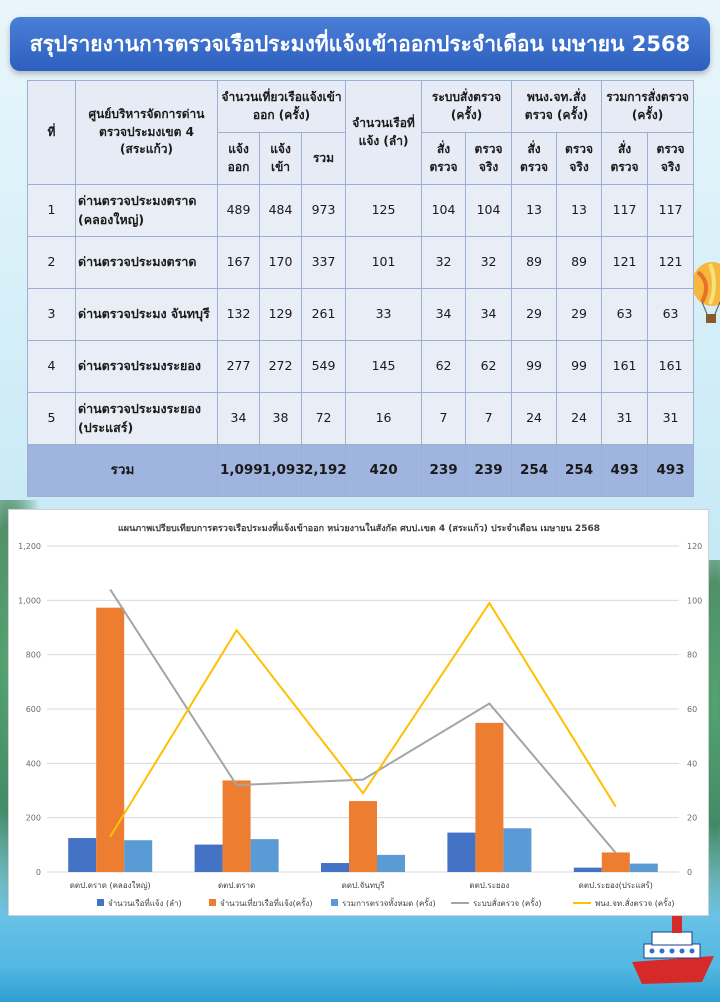 The height and width of the screenshot is (1002, 720). I want to click on cell-tot-actual: 63, so click(671, 314).